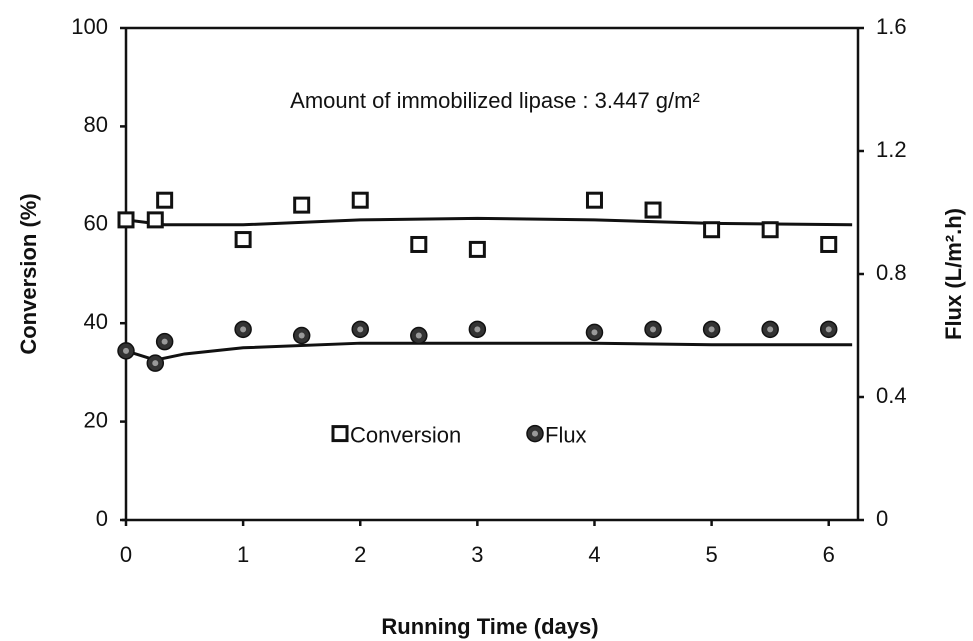 The width and height of the screenshot is (973, 641). What do you see at coordinates (126, 554) in the screenshot?
I see `x-tick-label: 0` at bounding box center [126, 554].